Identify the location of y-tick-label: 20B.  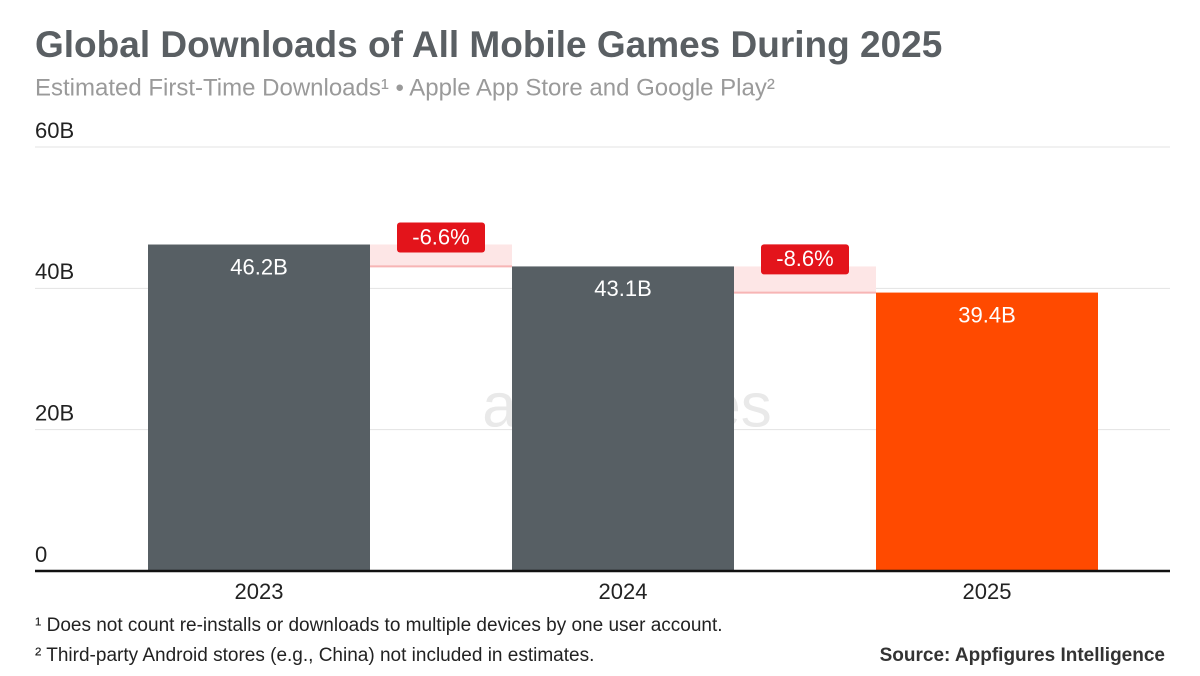
(54, 412).